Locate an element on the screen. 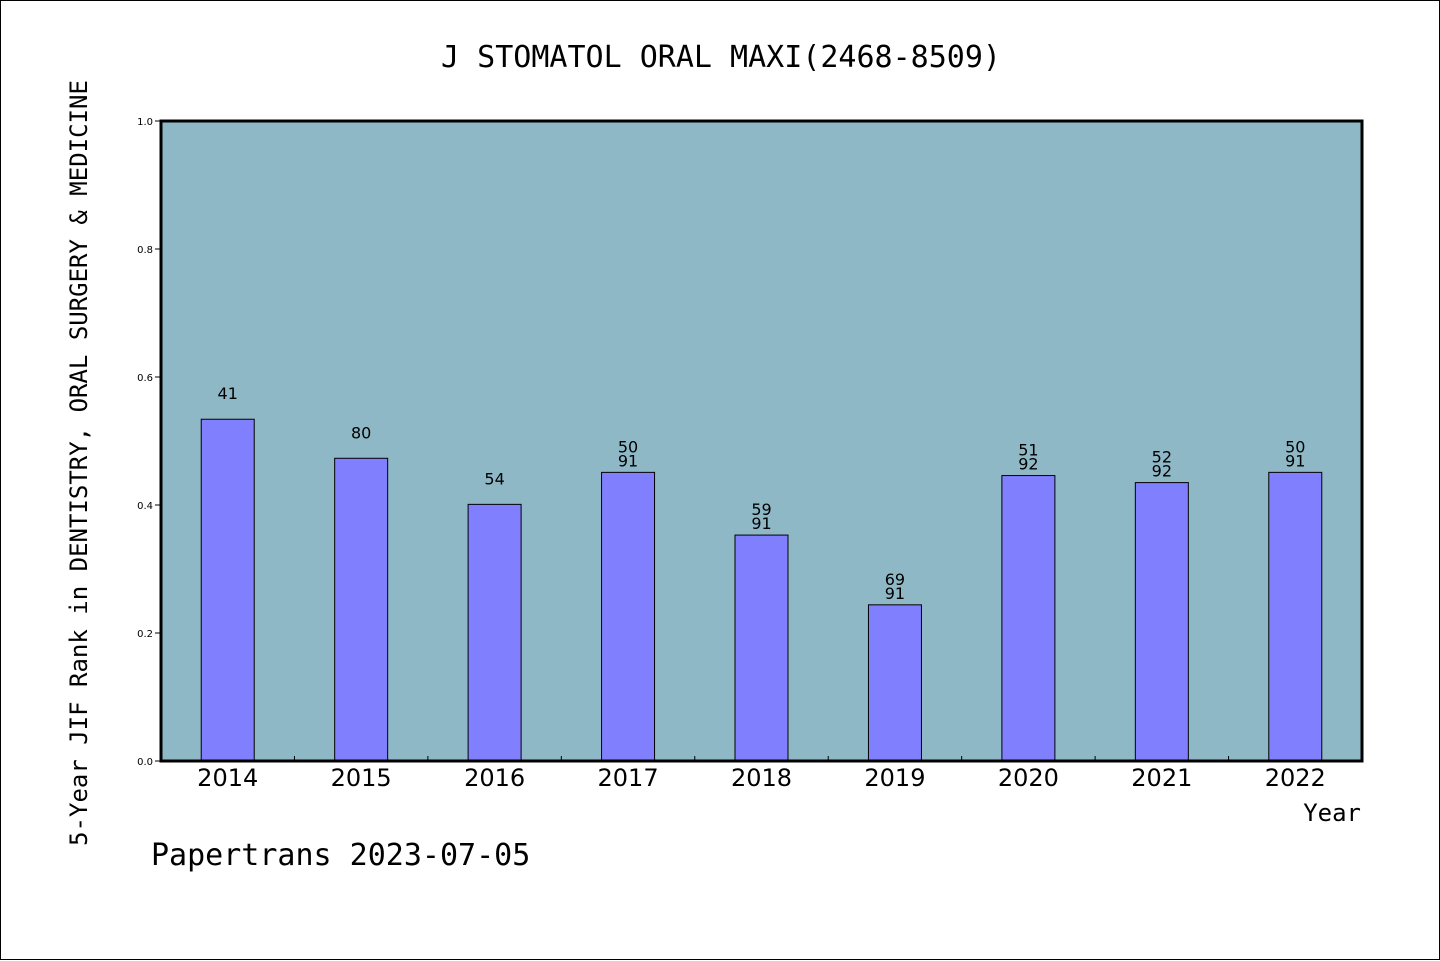  bar-data-label: 80 is located at coordinates (361, 432).